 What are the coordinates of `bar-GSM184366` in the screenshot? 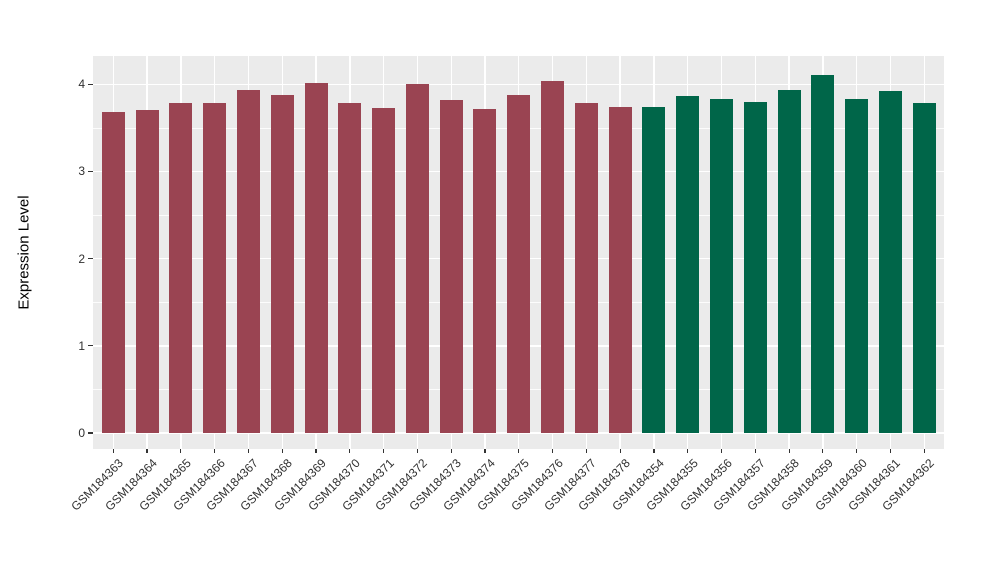 It's located at (215, 267).